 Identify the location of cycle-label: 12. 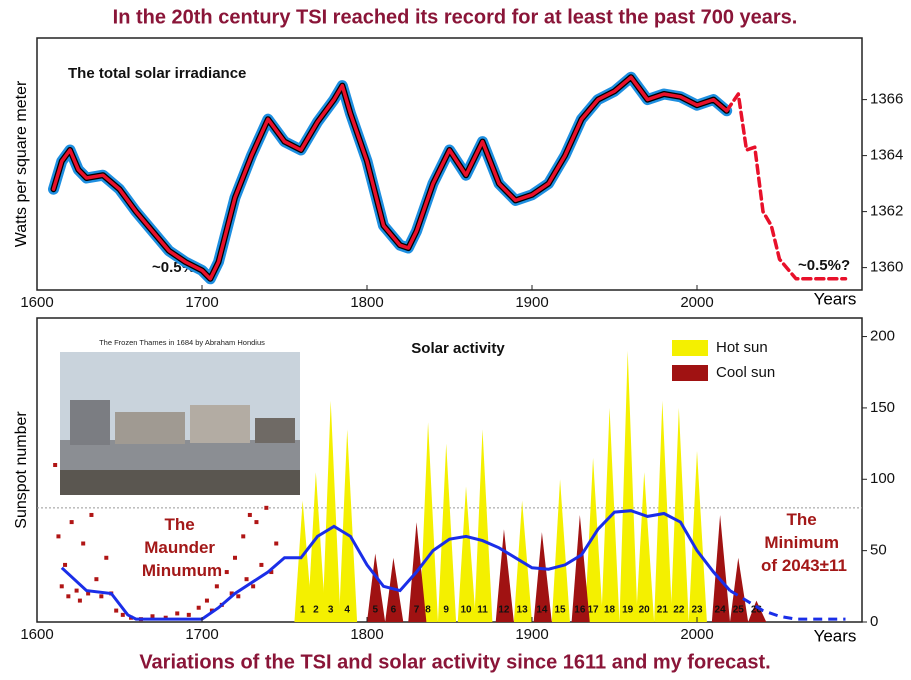
(504, 610).